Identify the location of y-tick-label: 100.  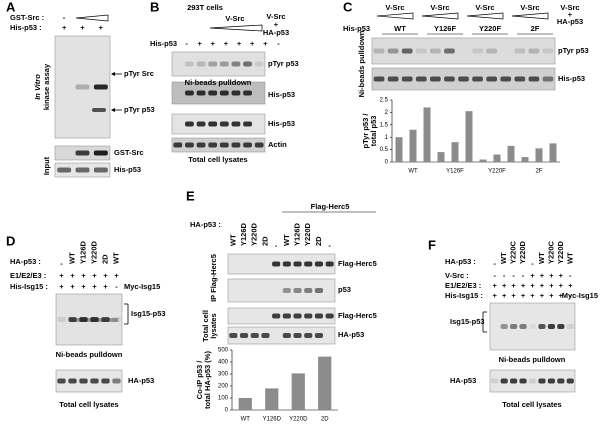
(223, 399).